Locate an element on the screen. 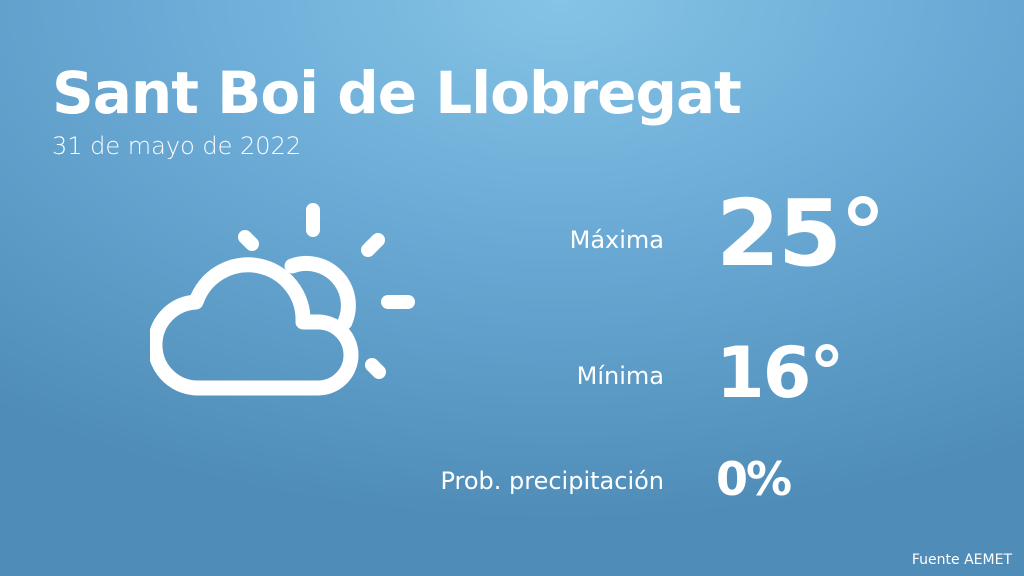 This screenshot has width=1024, height=576. source-credit: Fuente AEMET is located at coordinates (961, 560).